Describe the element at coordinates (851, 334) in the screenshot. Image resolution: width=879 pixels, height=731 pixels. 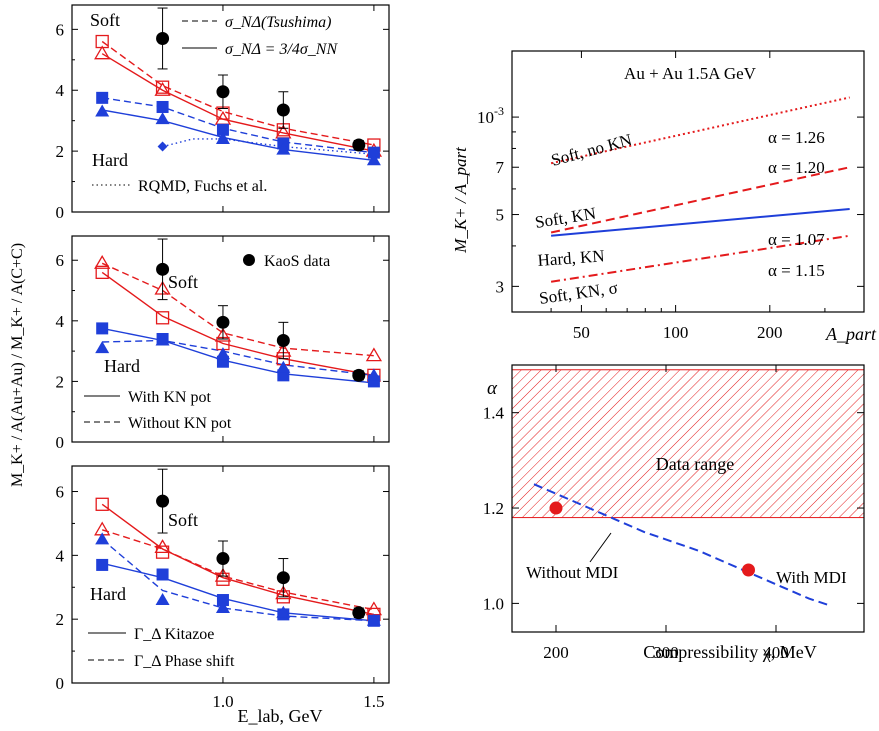
I see `xlabel: A_part` at that location.